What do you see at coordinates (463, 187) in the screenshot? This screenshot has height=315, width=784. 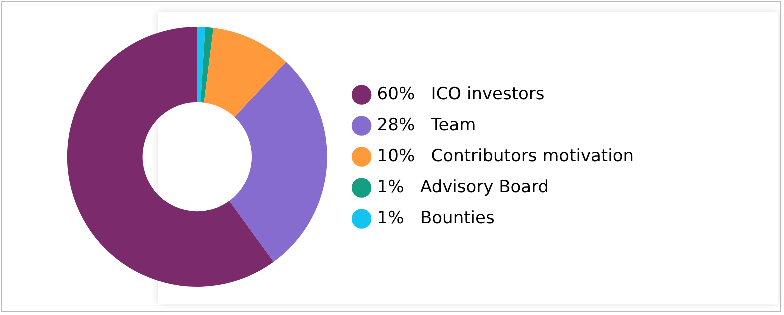 I see `legend-label: 1% Advisory Board` at bounding box center [463, 187].